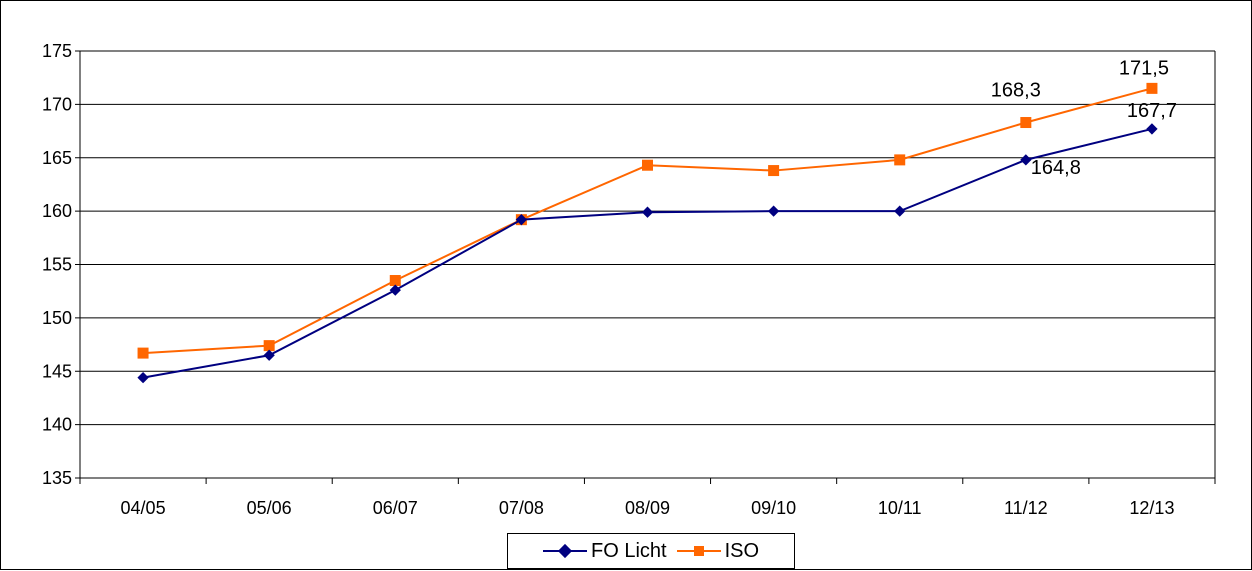 The image size is (1252, 571). Describe the element at coordinates (57, 478) in the screenshot. I see `y-tick-label: 135` at that location.